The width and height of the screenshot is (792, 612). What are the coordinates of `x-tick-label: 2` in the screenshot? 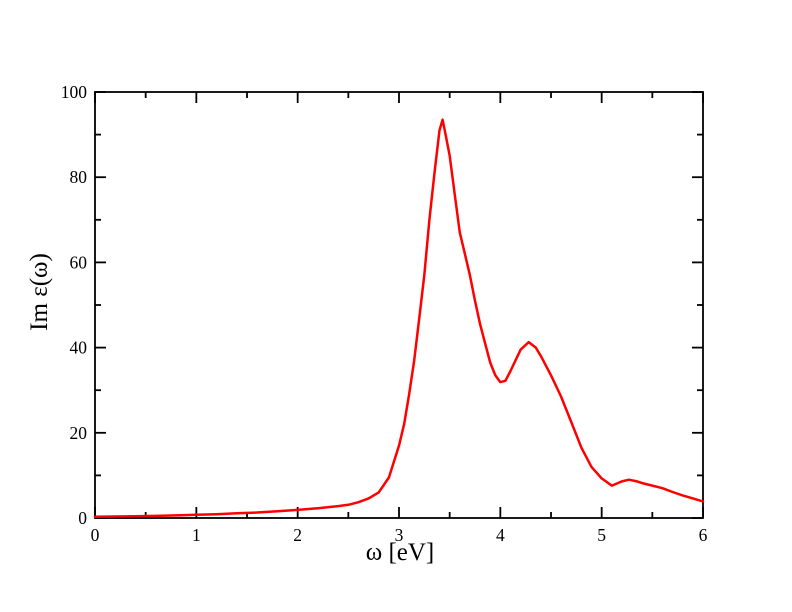 It's located at (297, 535).